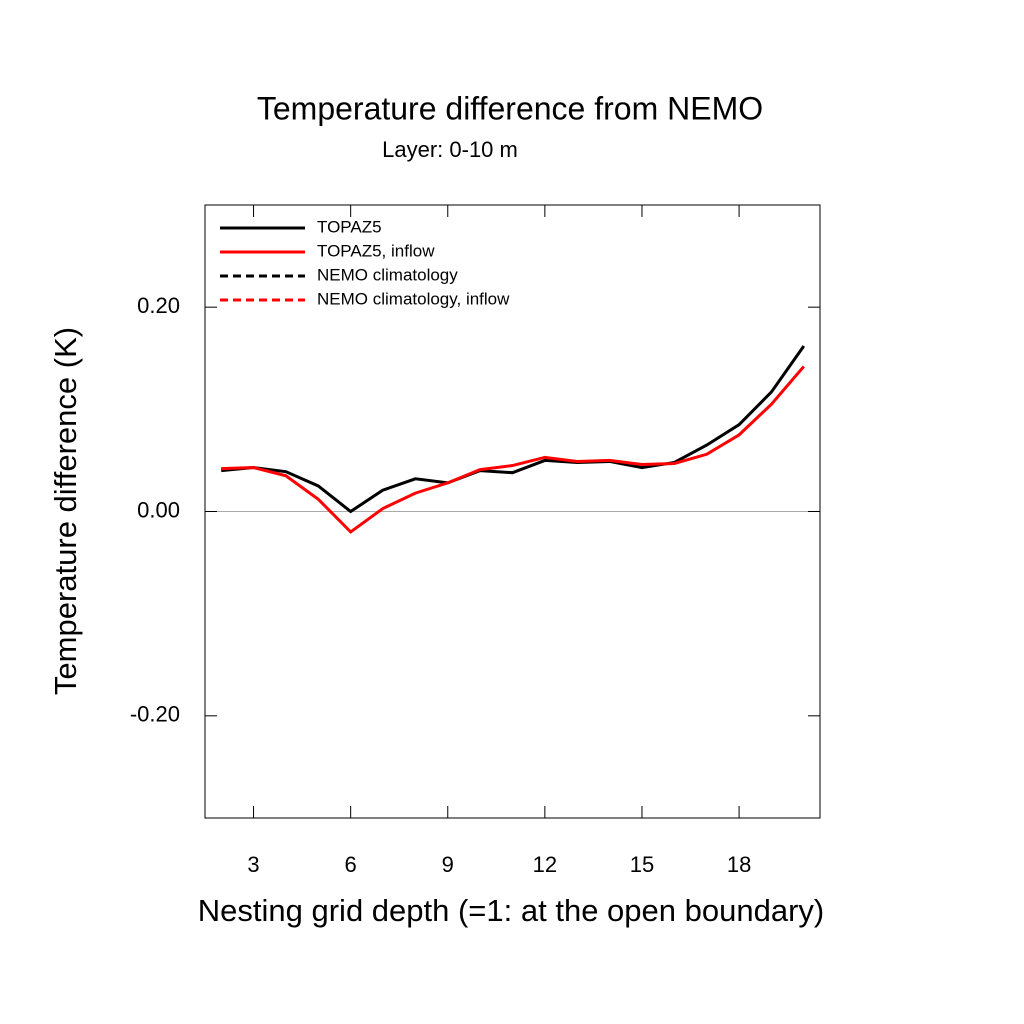  Describe the element at coordinates (376, 250) in the screenshot. I see `legend-label: TOPAZ5, inflow` at that location.